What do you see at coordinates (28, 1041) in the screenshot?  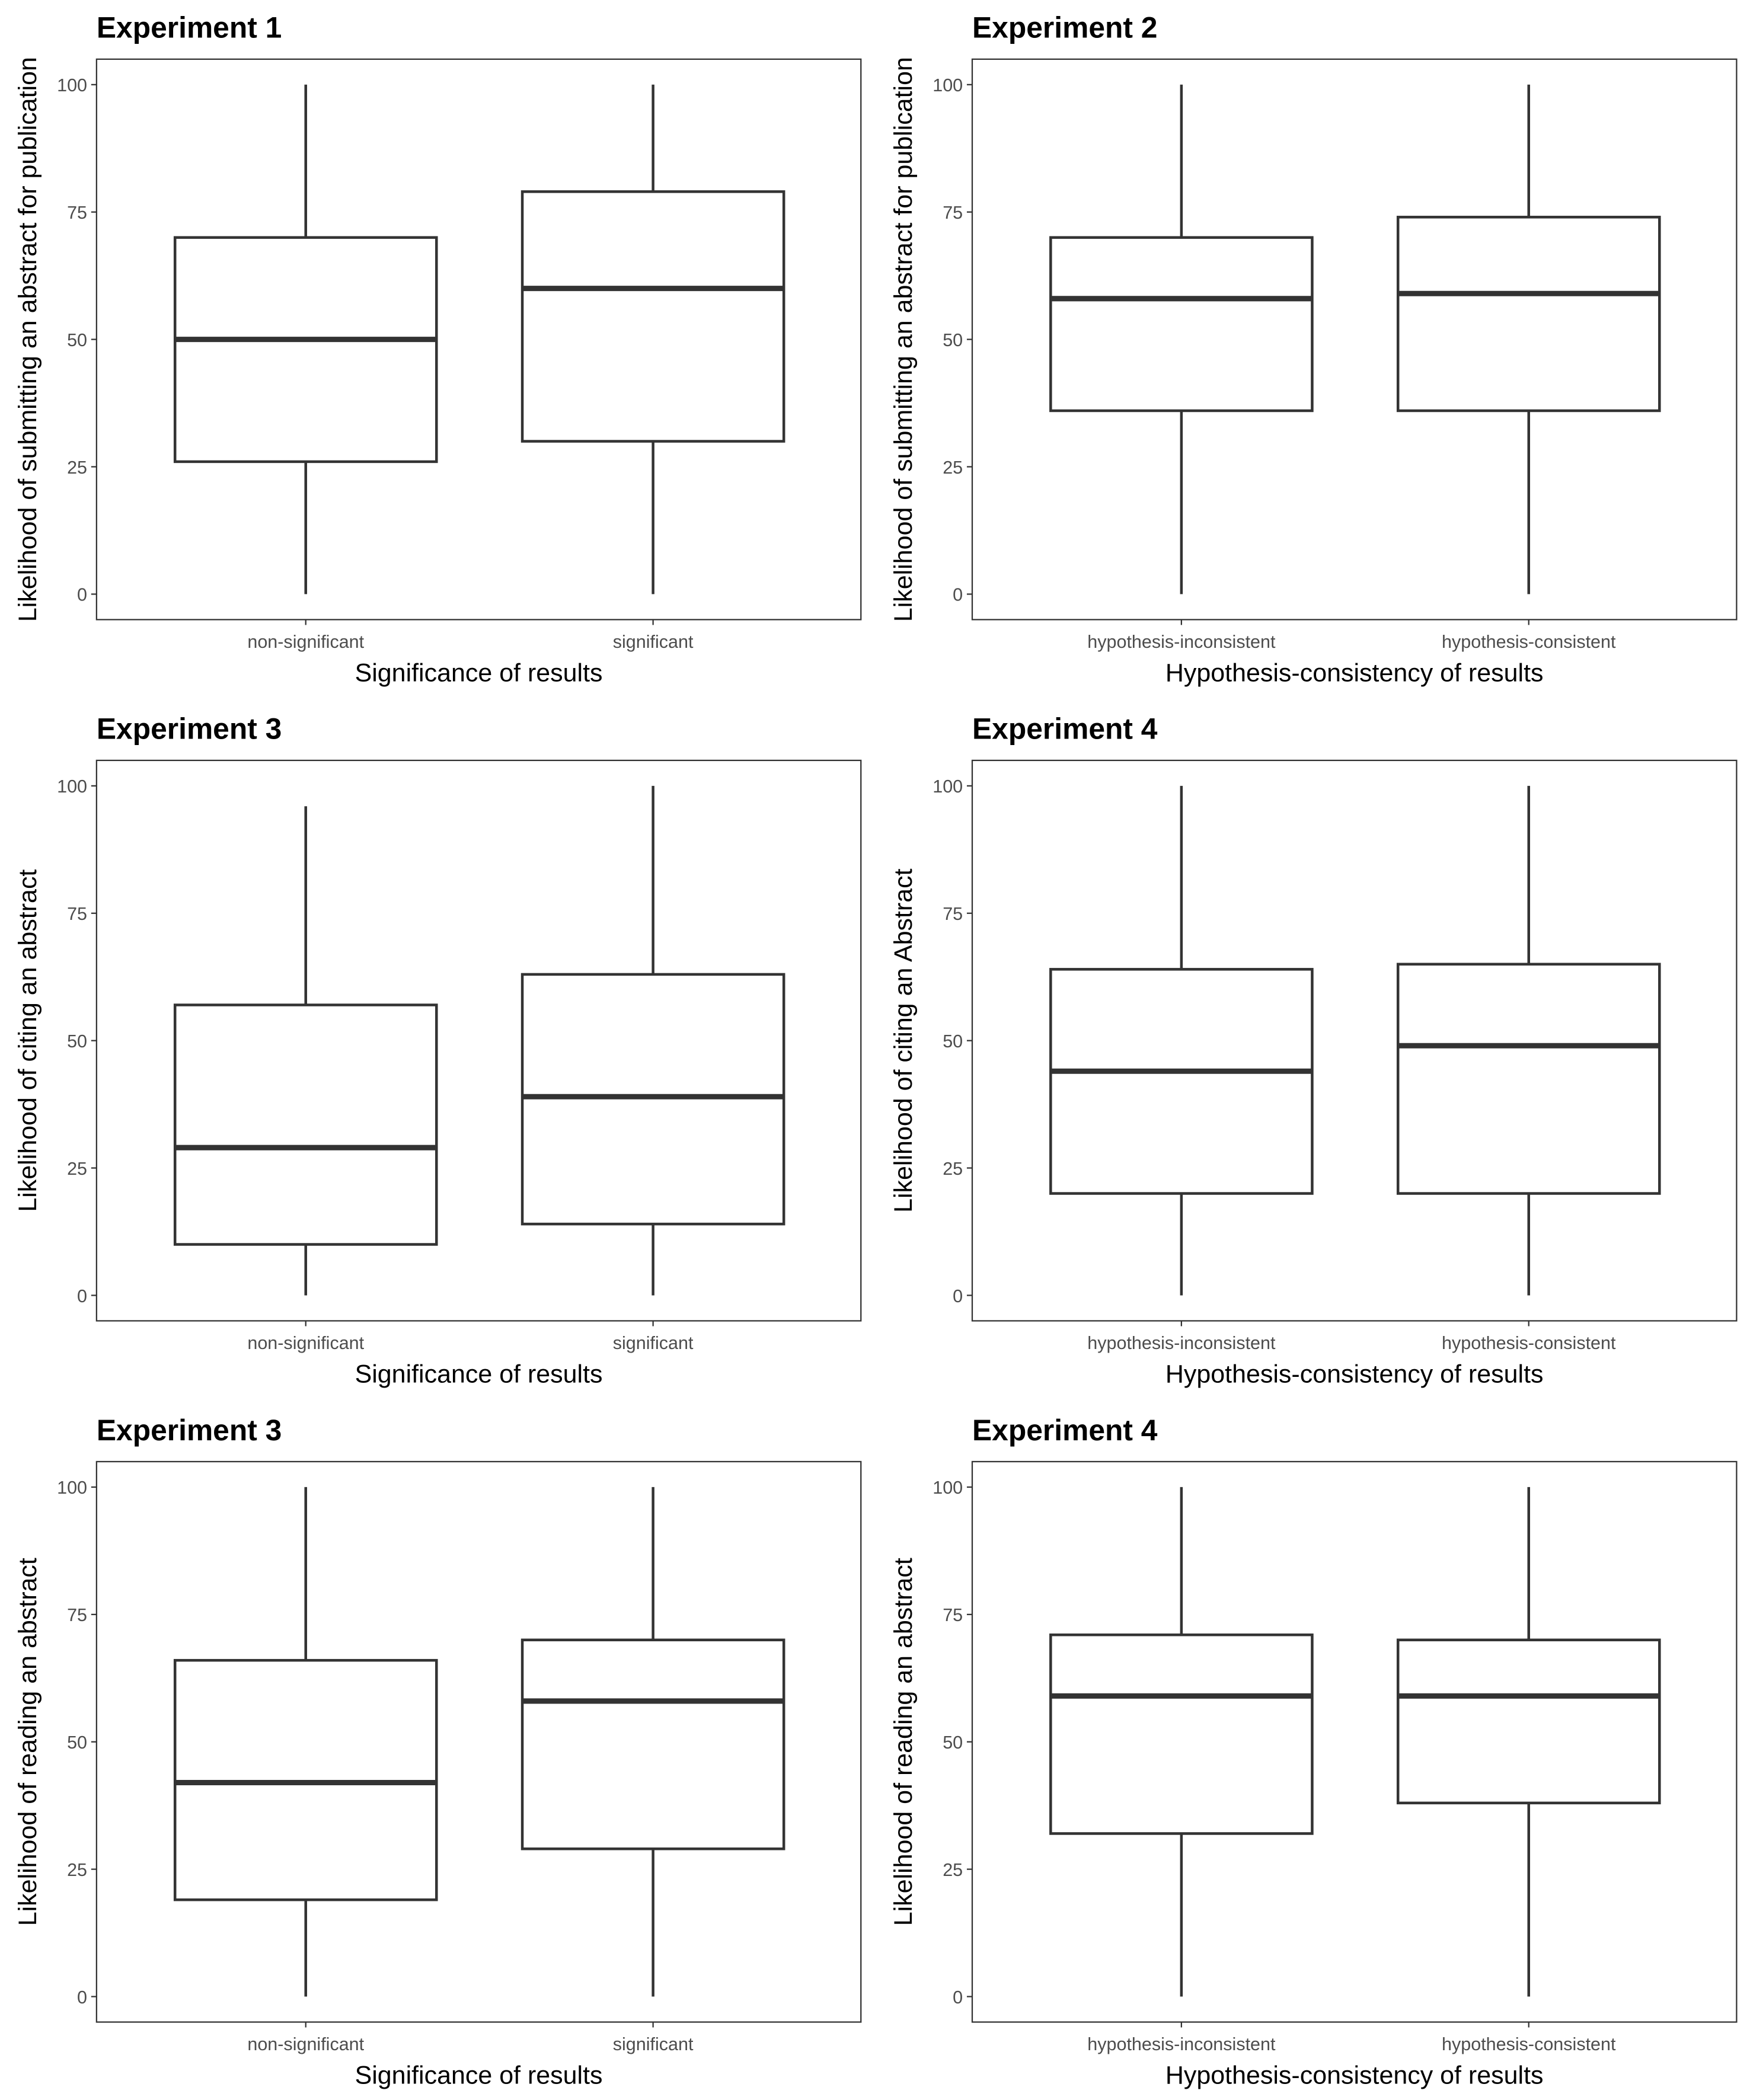 I see `y-axis-label: Likelihood of citing an abstract` at bounding box center [28, 1041].